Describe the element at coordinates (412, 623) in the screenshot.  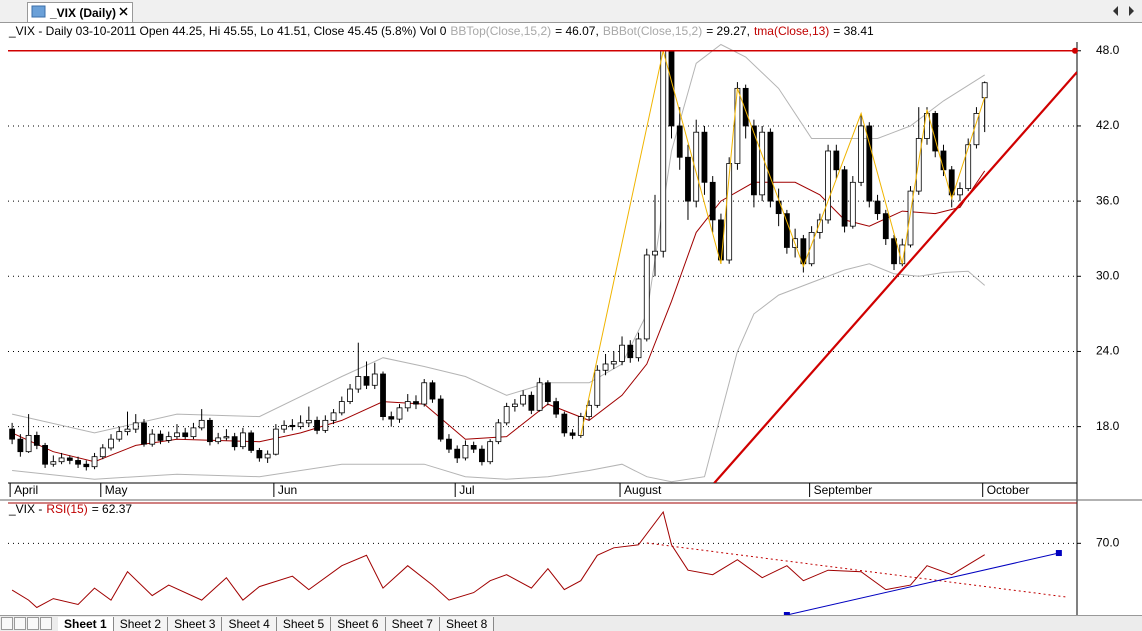
I see `sheet-tab: Sheet 7` at that location.